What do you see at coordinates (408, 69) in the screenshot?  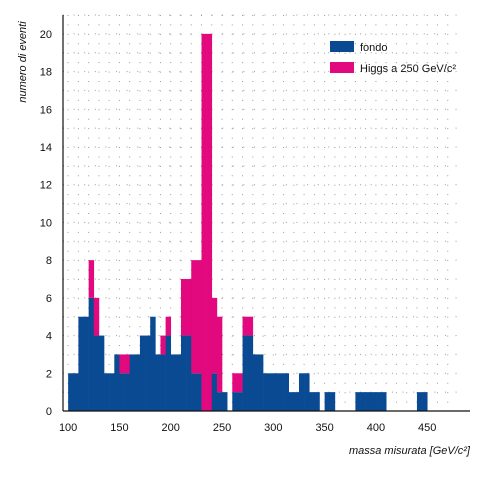 I see `legend-label-higgs: Higgs a 250 GeV/c²` at bounding box center [408, 69].